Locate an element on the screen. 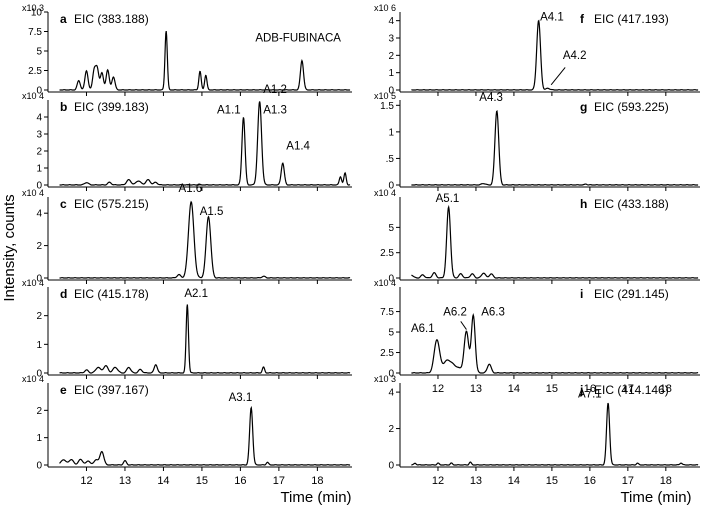  panel-e-trace is located at coordinates (205, 435).